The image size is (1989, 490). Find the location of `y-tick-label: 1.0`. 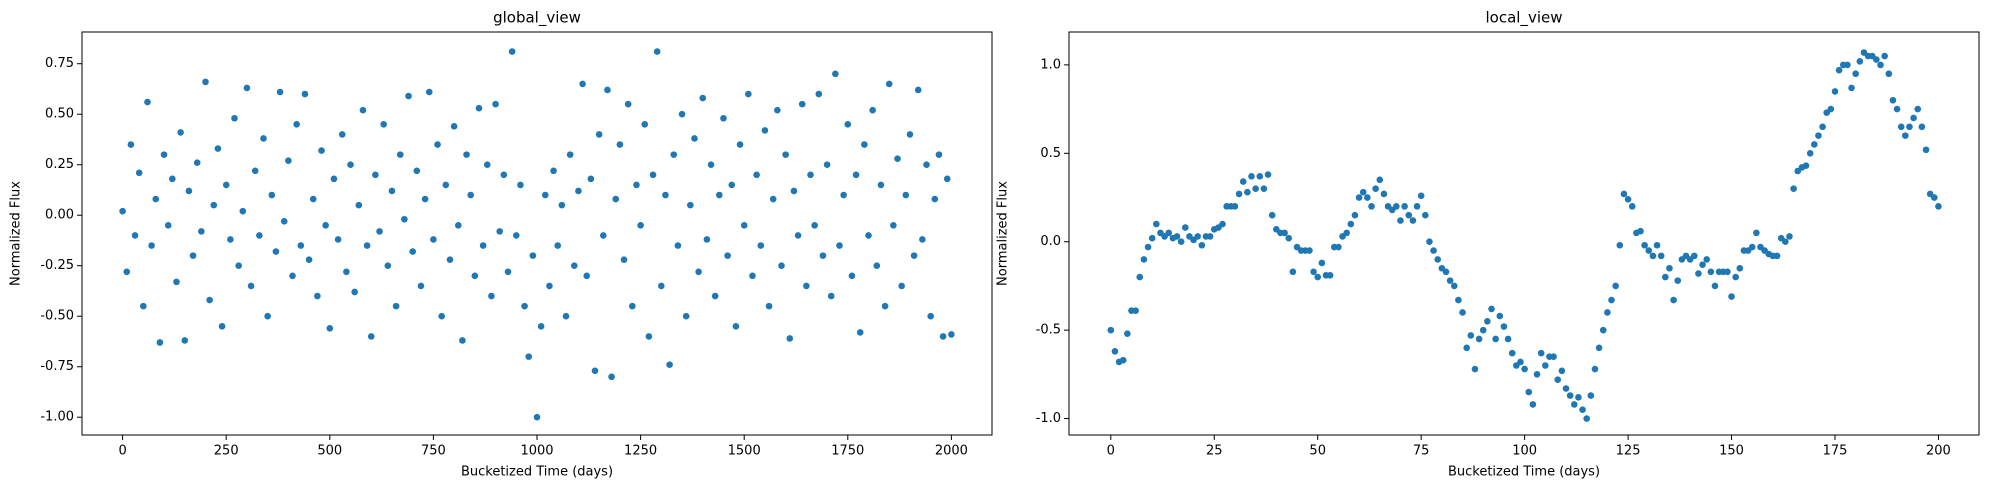

y-tick-label: 1.0 is located at coordinates (1050, 64).